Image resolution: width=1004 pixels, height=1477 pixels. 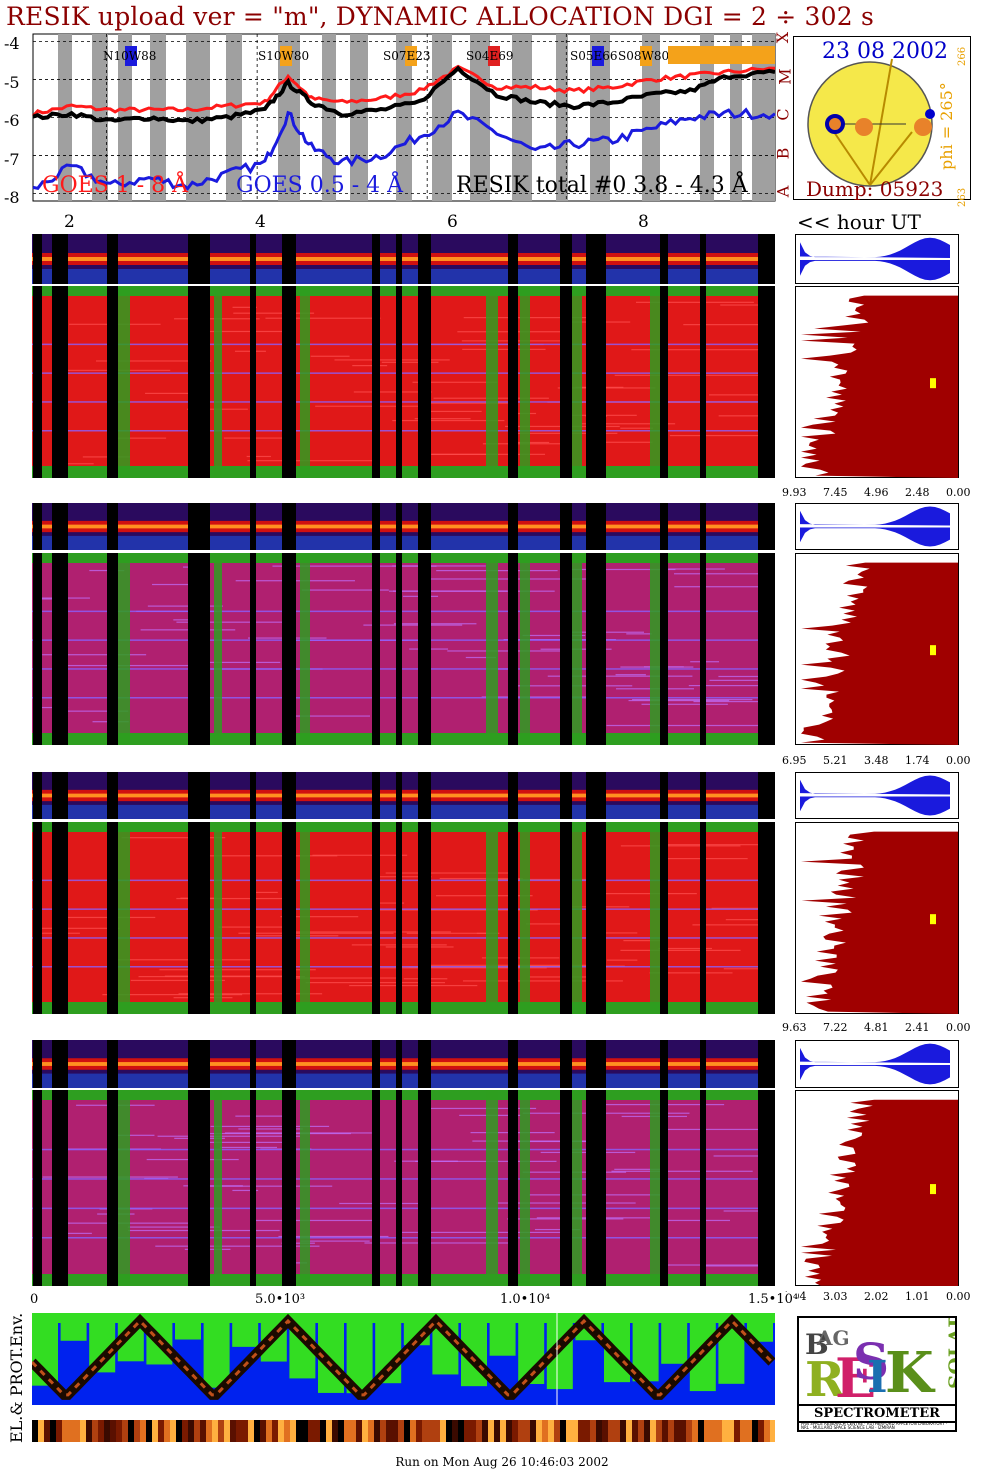 I want to click on legend-goes-long: GOES 1 - 8 Å, so click(x=115, y=185).